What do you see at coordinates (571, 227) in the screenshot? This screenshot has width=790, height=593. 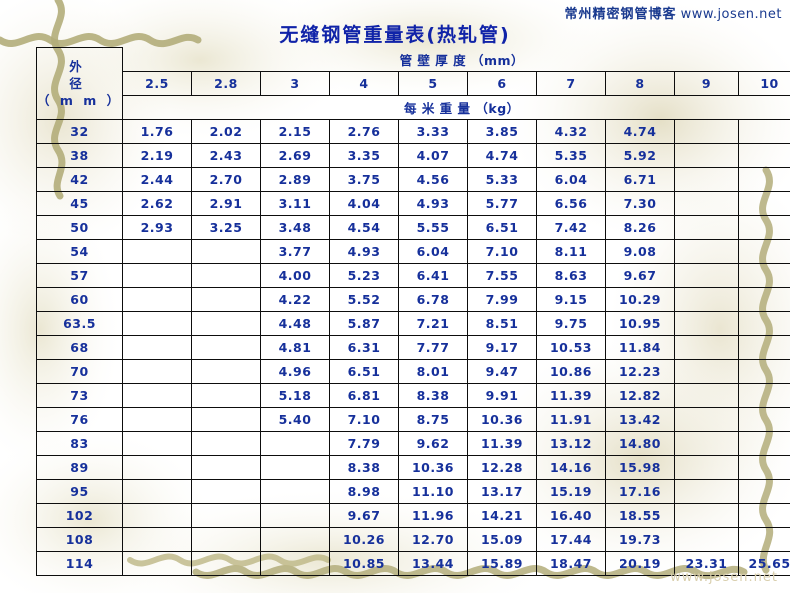 I see `cell-weight: 7.42` at bounding box center [571, 227].